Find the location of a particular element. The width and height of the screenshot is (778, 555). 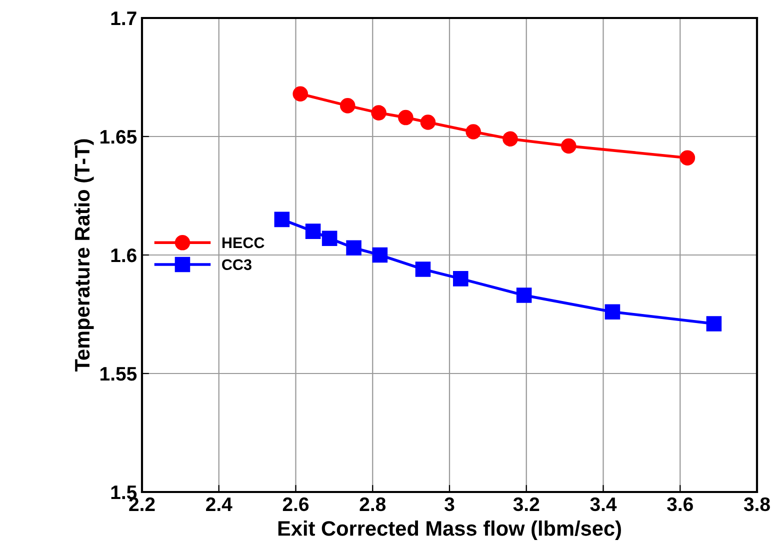

y-tick-label: 1.6 is located at coordinates (123, 255).